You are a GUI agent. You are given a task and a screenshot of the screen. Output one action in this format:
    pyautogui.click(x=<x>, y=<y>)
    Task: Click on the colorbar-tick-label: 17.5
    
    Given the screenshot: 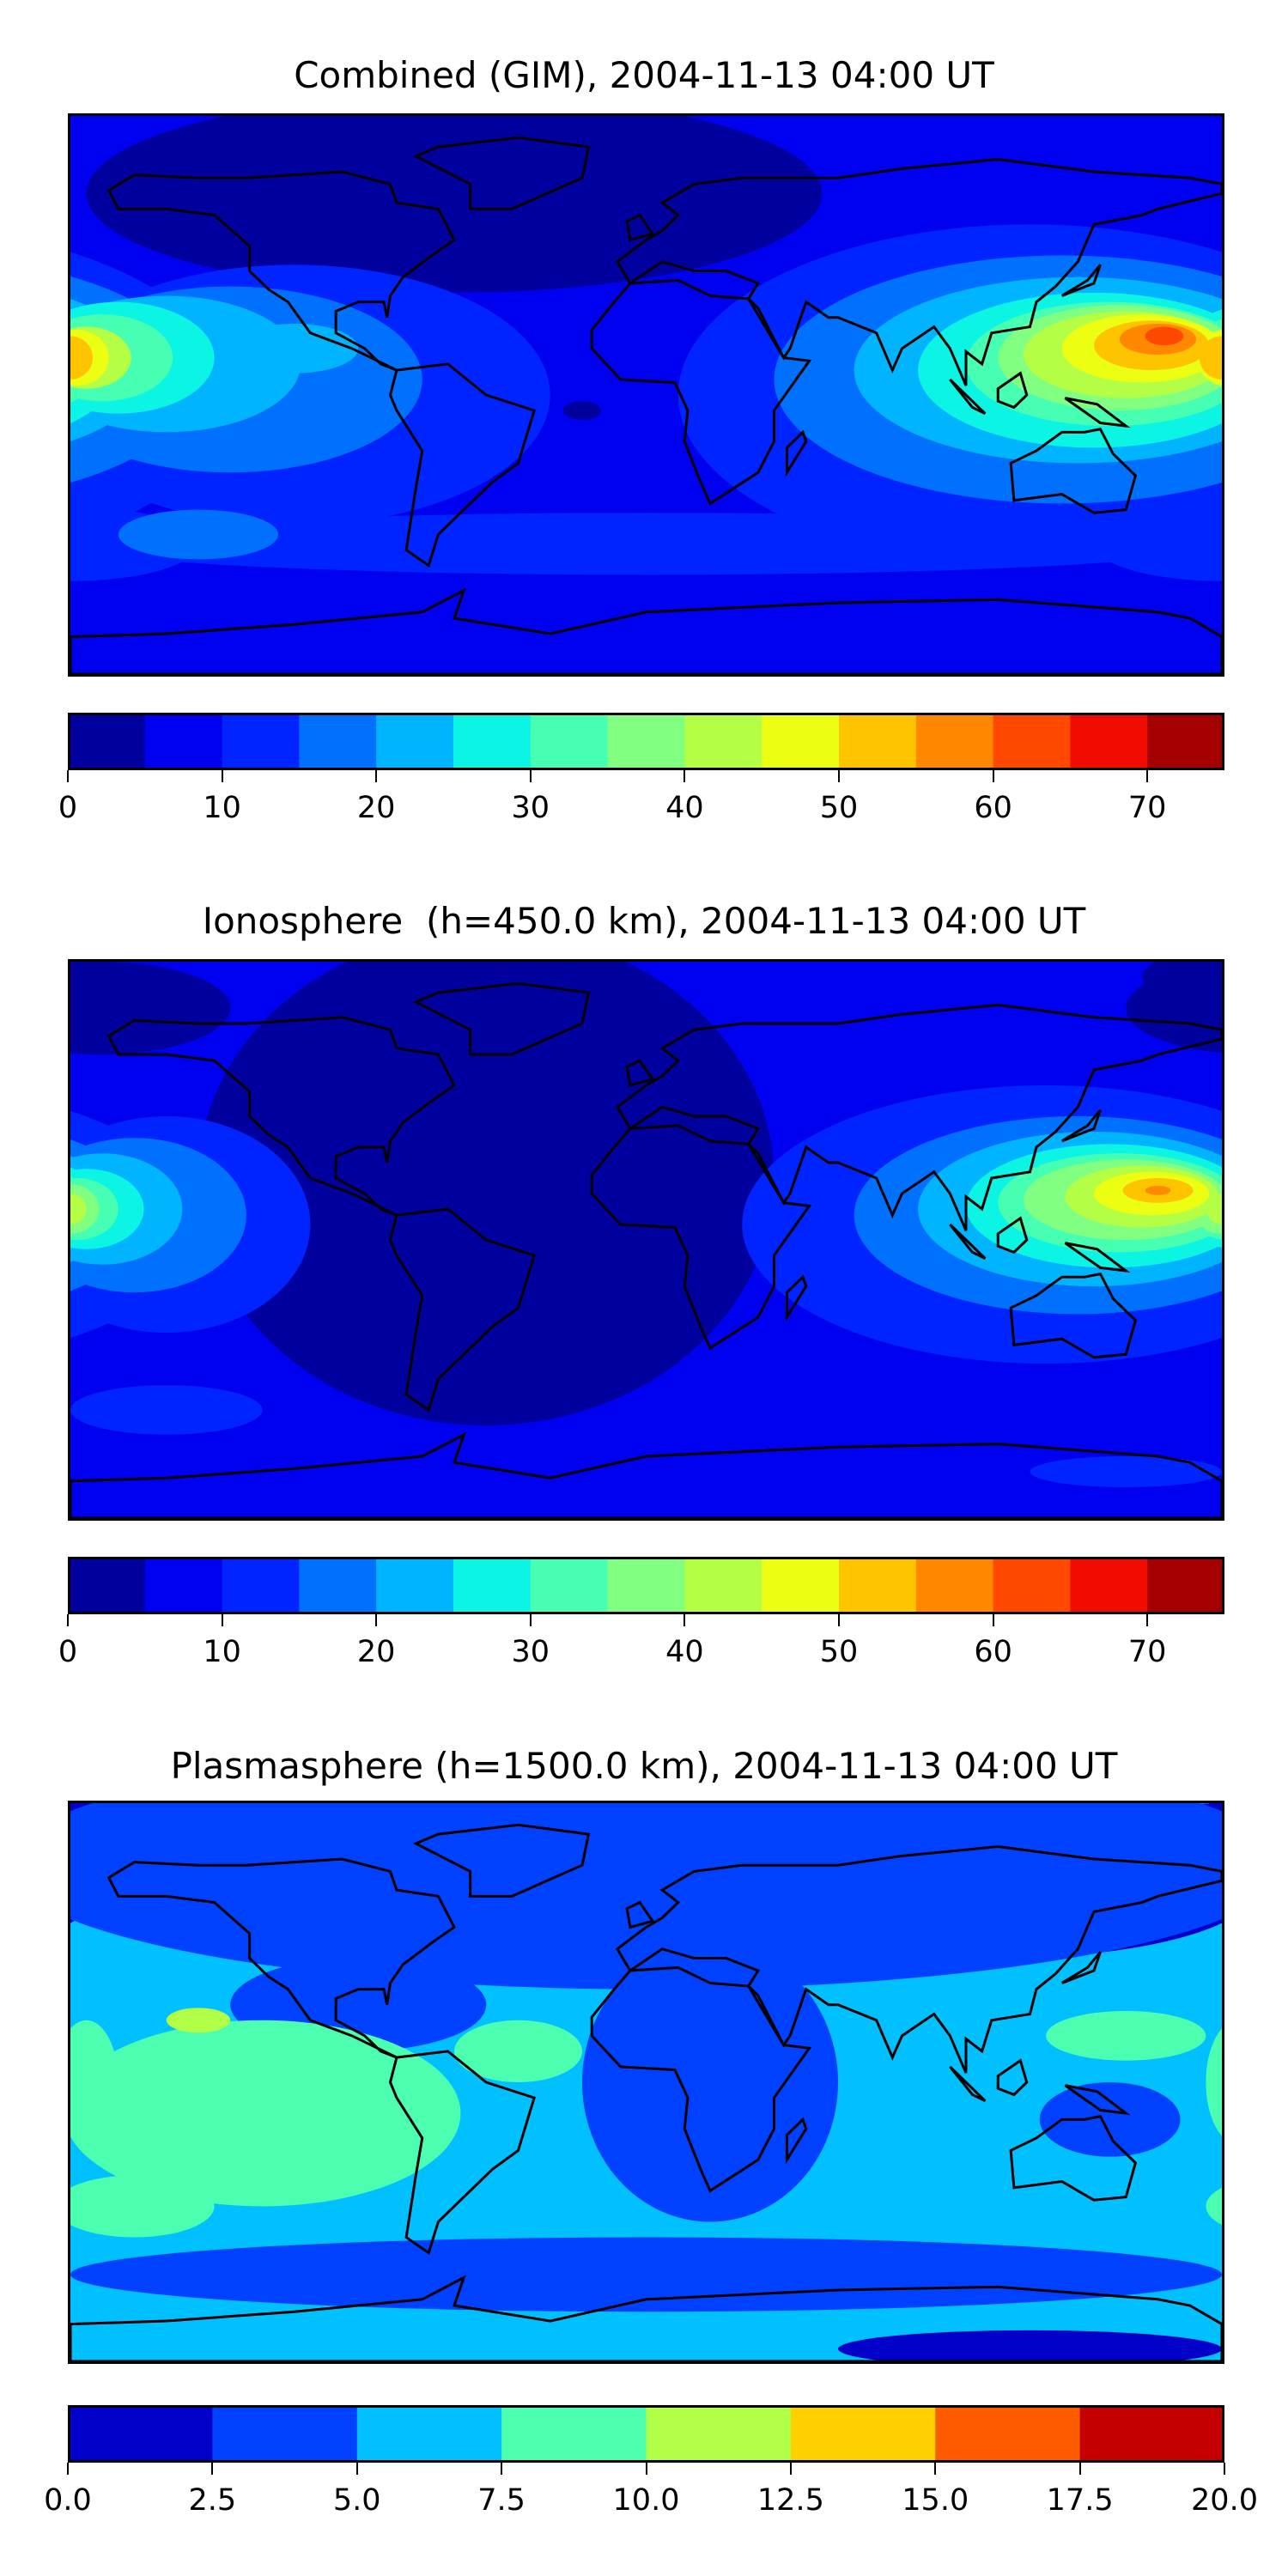 What is the action you would take?
    pyautogui.click(x=1080, y=2500)
    